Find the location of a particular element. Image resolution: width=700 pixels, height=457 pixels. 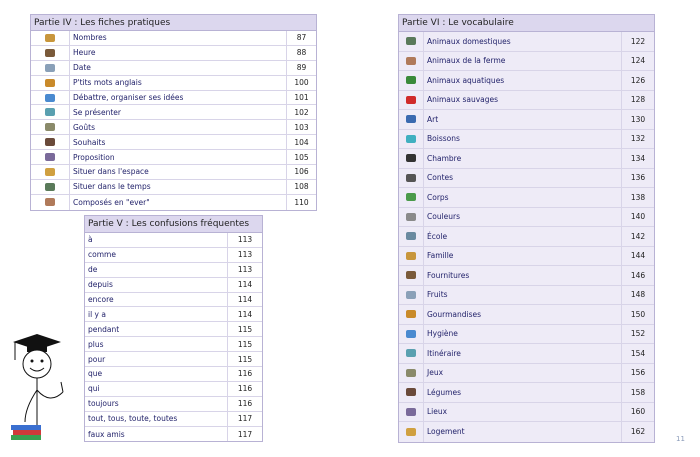

entry-label: P'tits mots anglais is located at coordinates (178, 82).